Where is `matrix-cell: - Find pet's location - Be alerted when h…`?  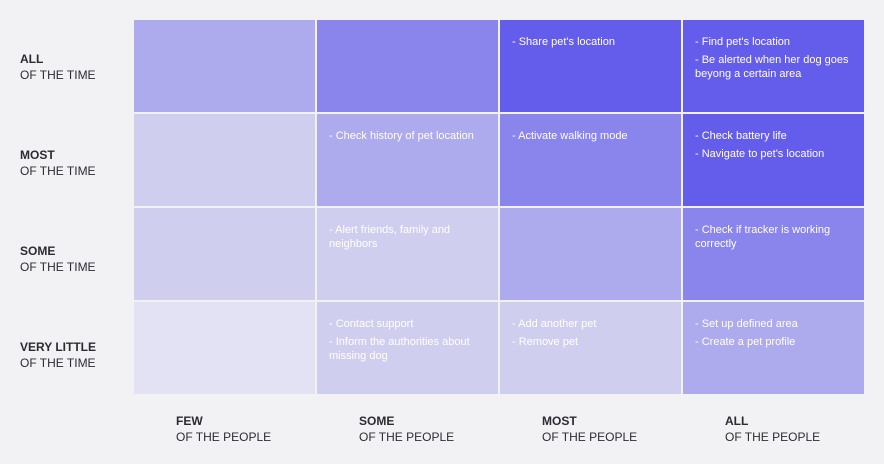
matrix-cell: - Find pet's location - Be alerted when h… is located at coordinates (773, 66).